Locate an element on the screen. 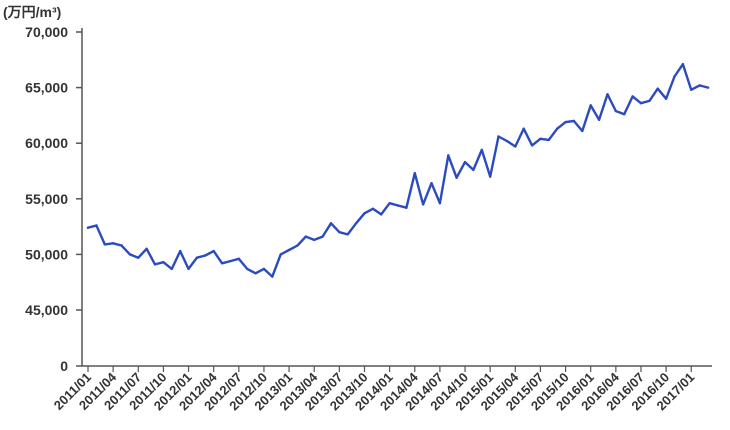 The width and height of the screenshot is (730, 430). y-axis-ticks: 0 45,000 50,000 55,000 60,000 65,000 70,000 is located at coordinates (53, 199).